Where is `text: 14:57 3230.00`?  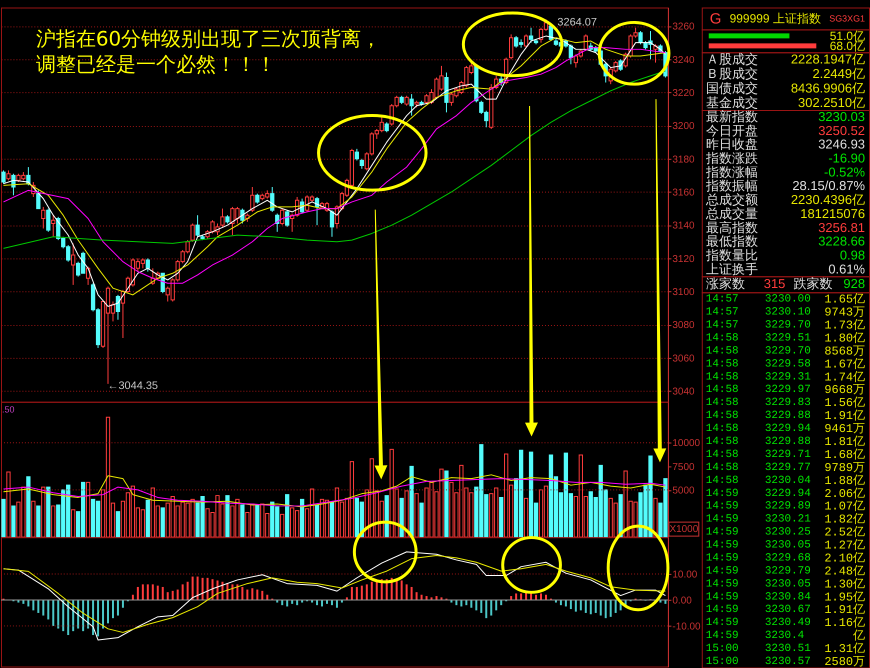 text: 14:57 3230.00 is located at coordinates (758, 300).